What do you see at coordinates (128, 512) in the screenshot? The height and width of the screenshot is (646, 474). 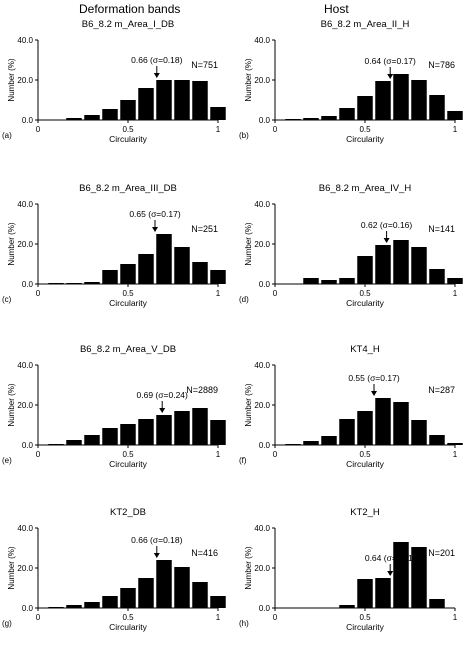 I see `chart-title: KT2_DB` at bounding box center [128, 512].